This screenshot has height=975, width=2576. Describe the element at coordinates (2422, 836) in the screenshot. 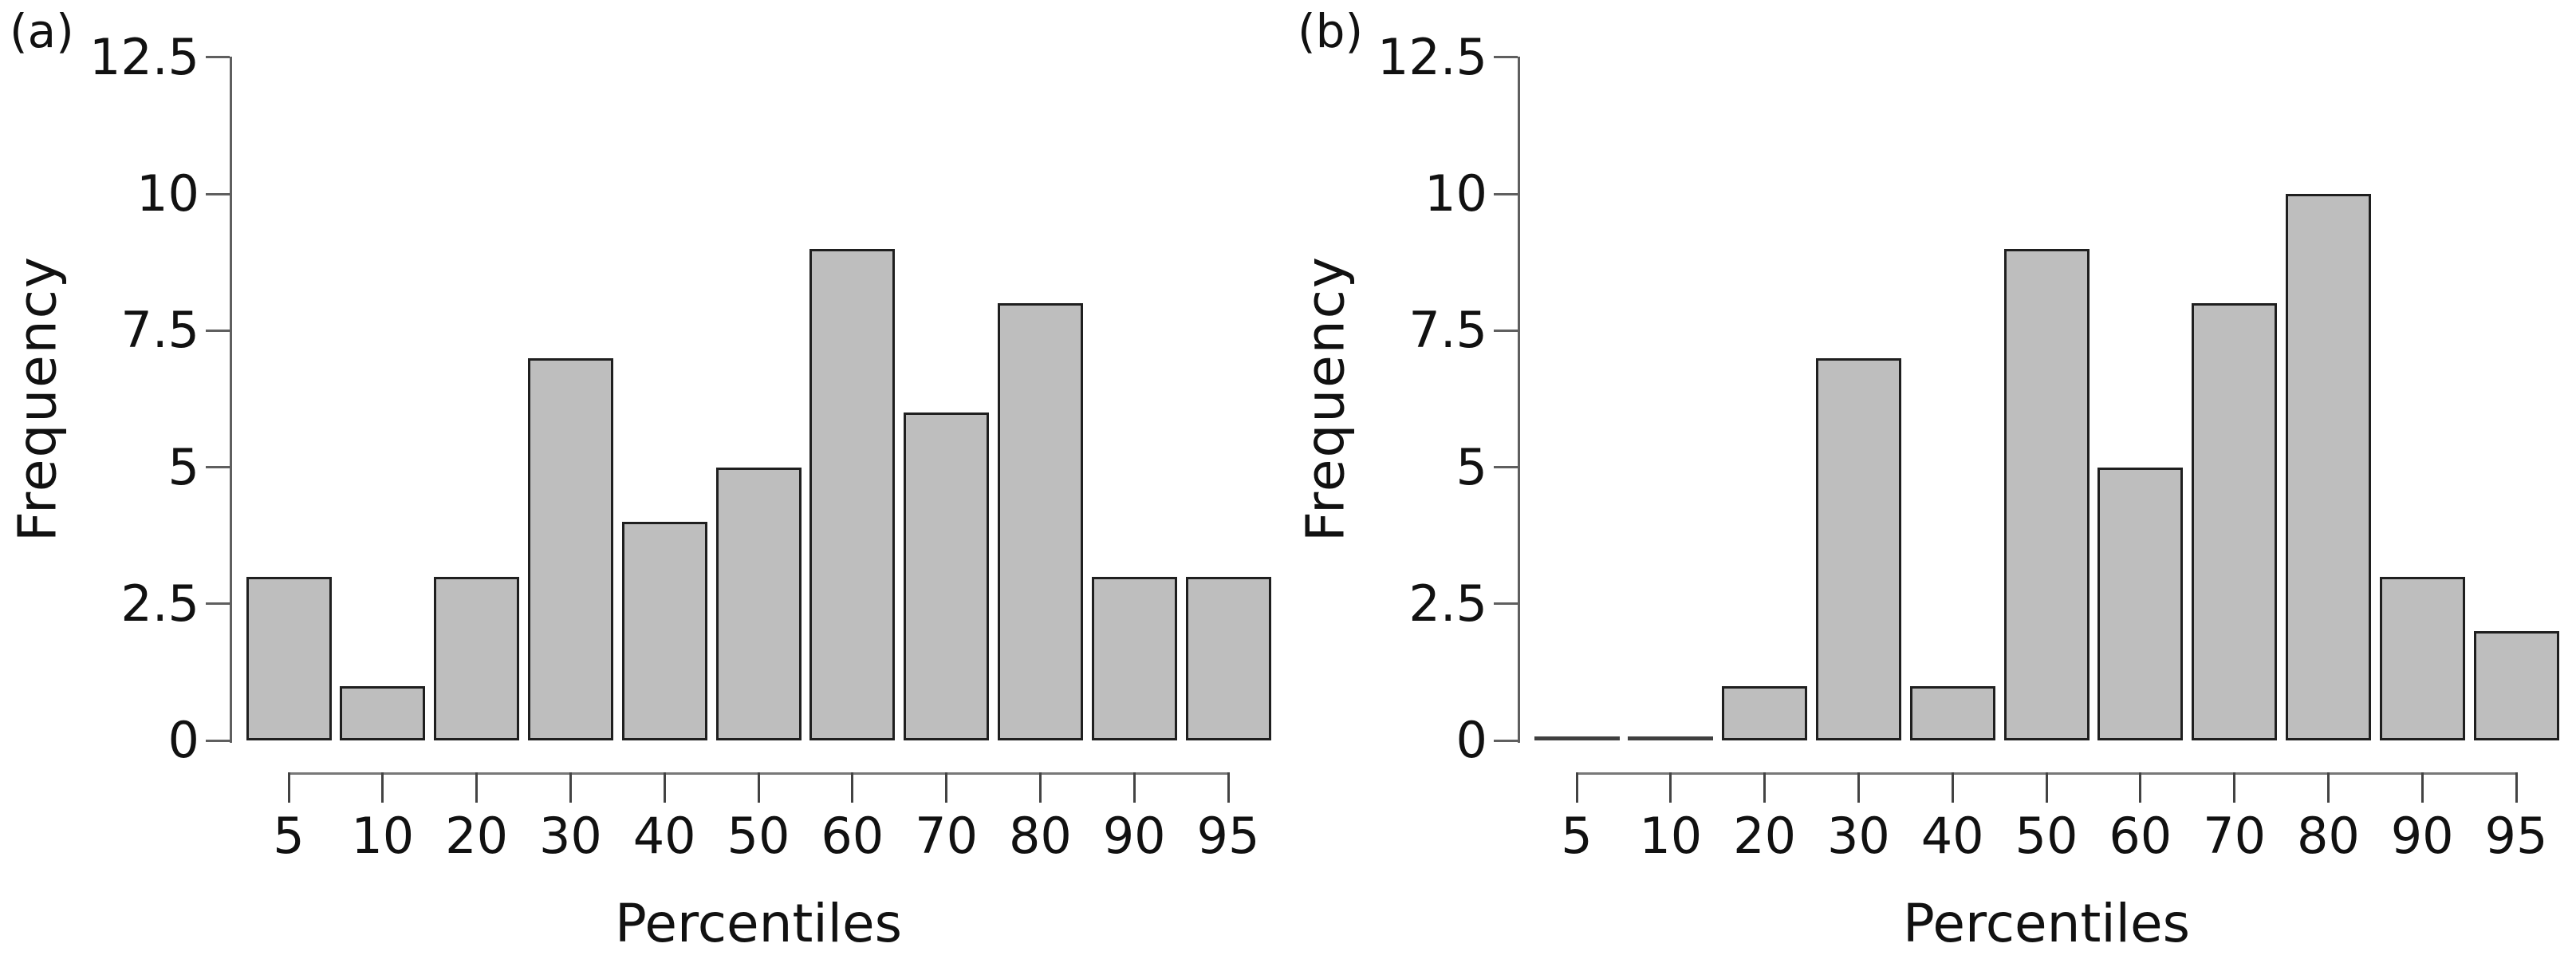

I see `x-tick-label: 90` at that location.